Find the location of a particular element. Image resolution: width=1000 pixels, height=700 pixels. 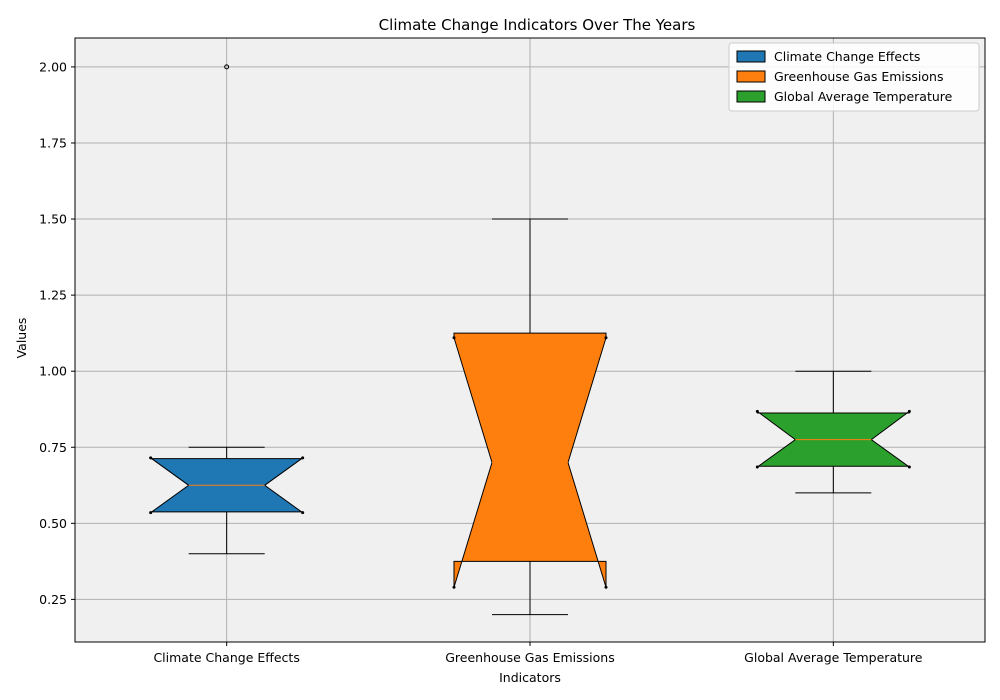

y-tick-label: 1.00 is located at coordinates (53, 371).